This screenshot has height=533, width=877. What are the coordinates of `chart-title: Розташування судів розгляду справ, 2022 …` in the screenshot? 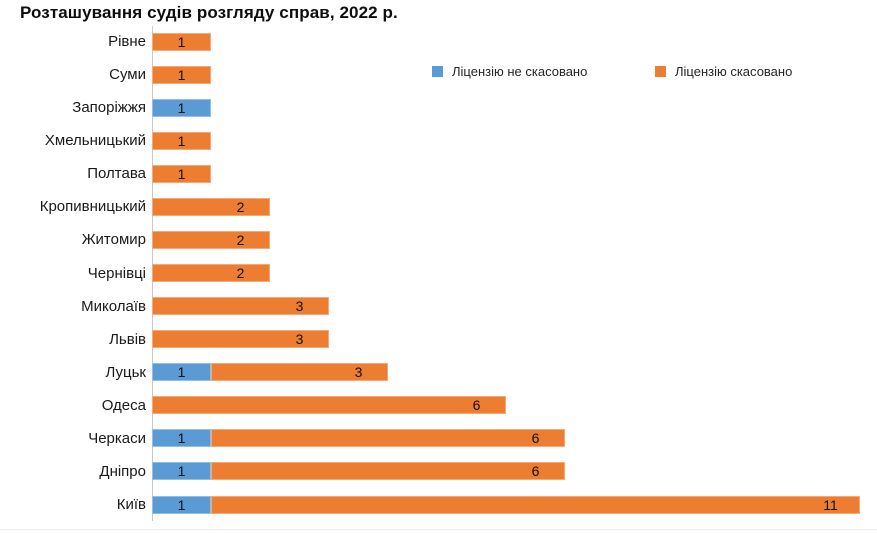 It's located at (209, 12).